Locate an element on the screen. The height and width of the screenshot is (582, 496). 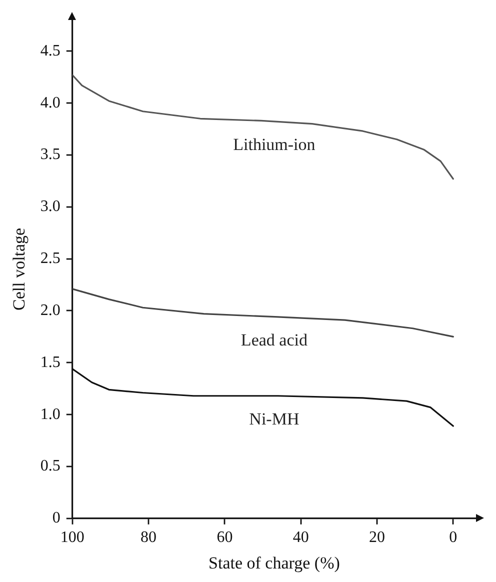
series-label: Lead acid is located at coordinates (274, 340).